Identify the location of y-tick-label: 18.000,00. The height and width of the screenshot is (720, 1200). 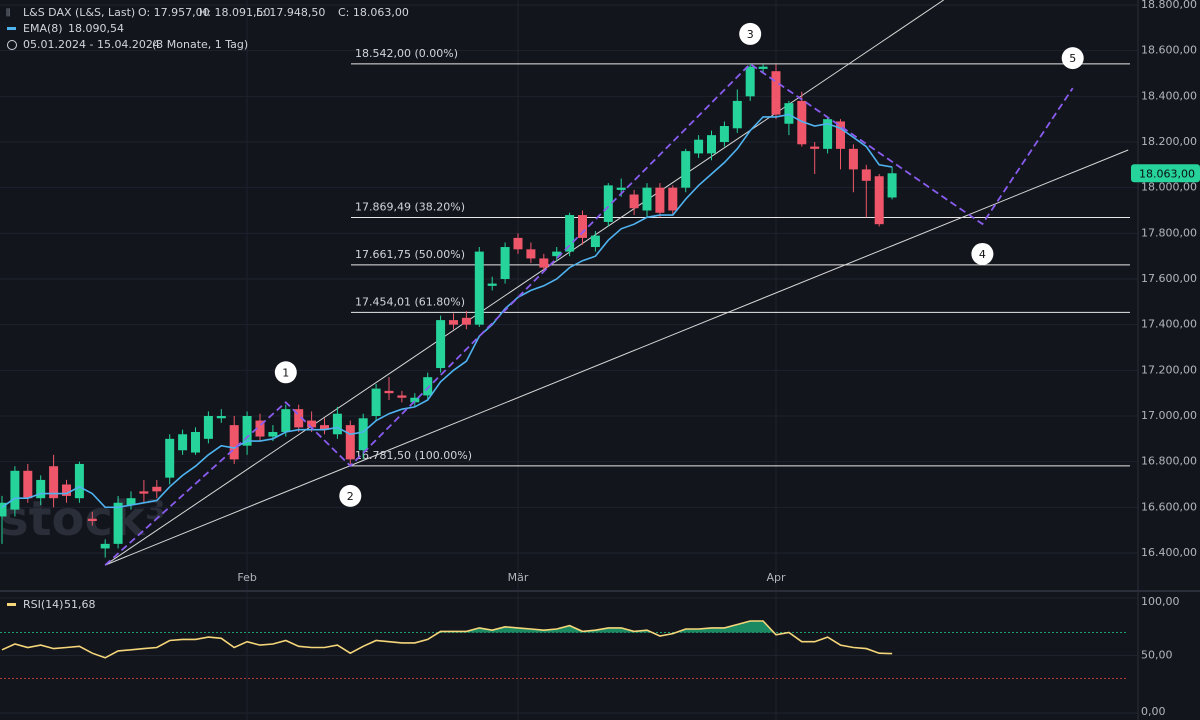
(1169, 187).